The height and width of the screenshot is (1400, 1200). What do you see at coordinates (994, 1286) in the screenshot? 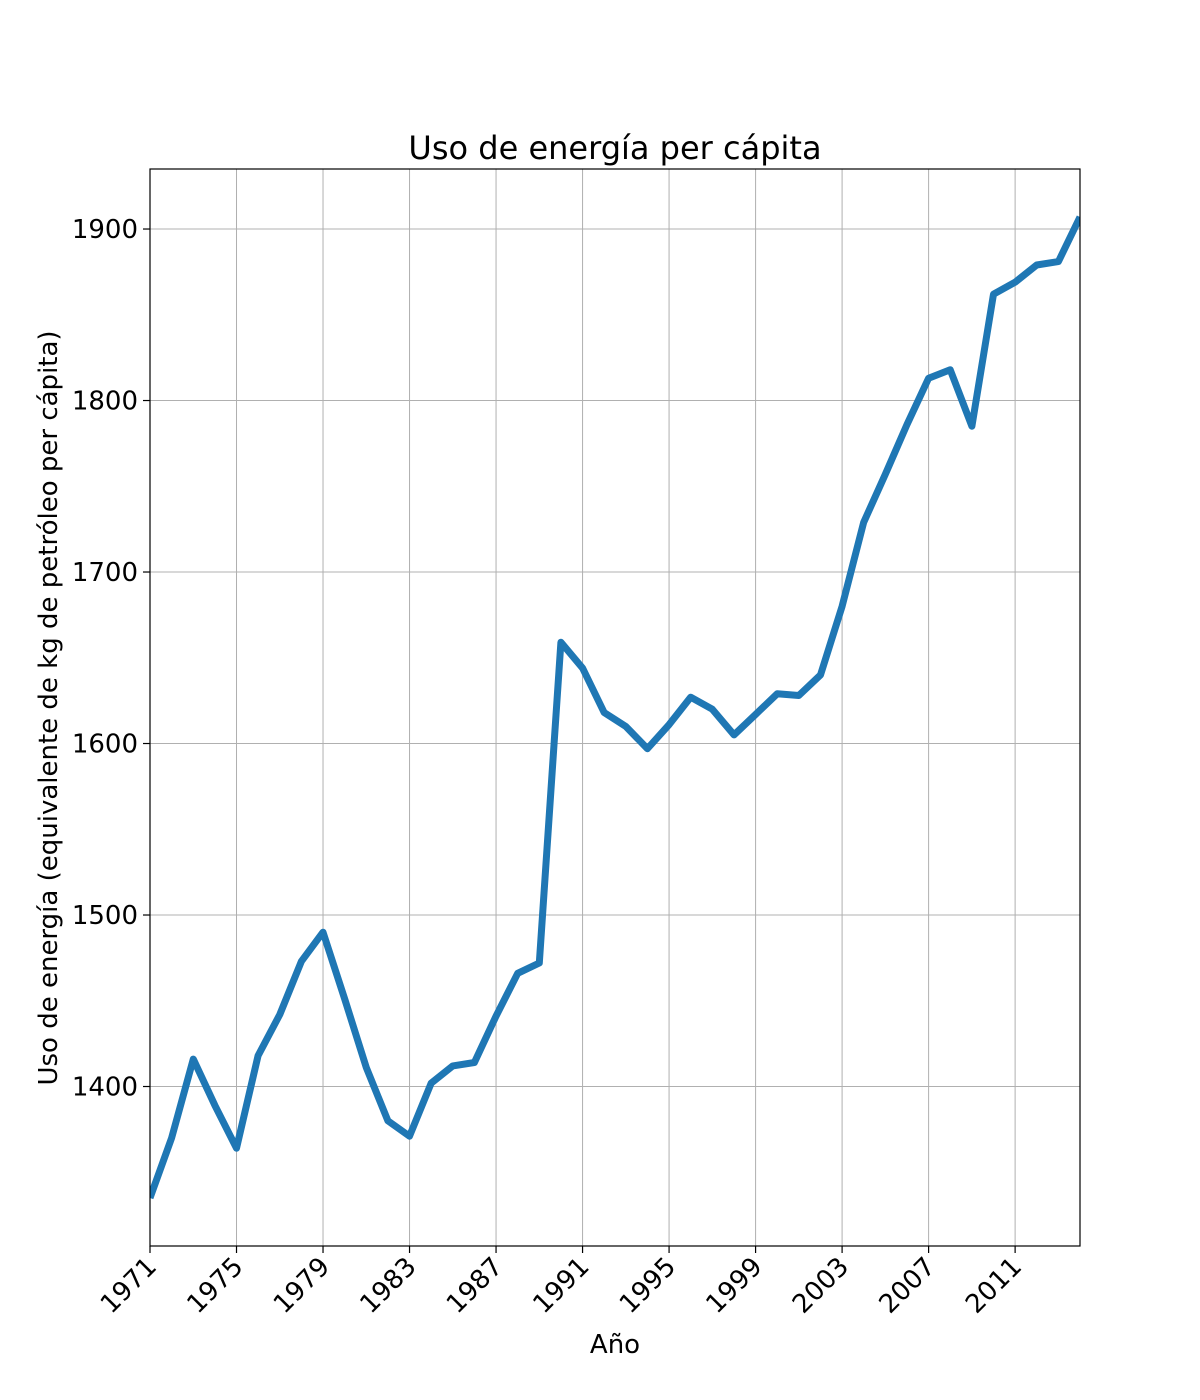
I see `x-tick-label: 2011` at bounding box center [994, 1286].